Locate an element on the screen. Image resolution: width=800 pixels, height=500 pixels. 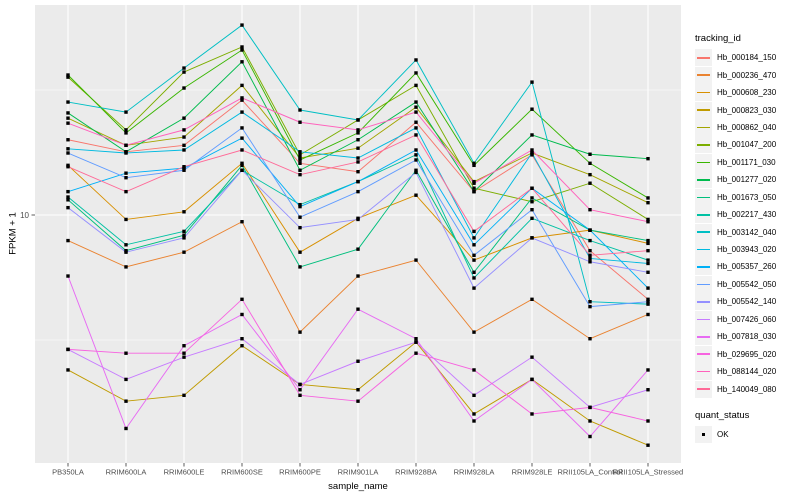
legend-item: Hb_007818_030 is located at coordinates (744, 337).